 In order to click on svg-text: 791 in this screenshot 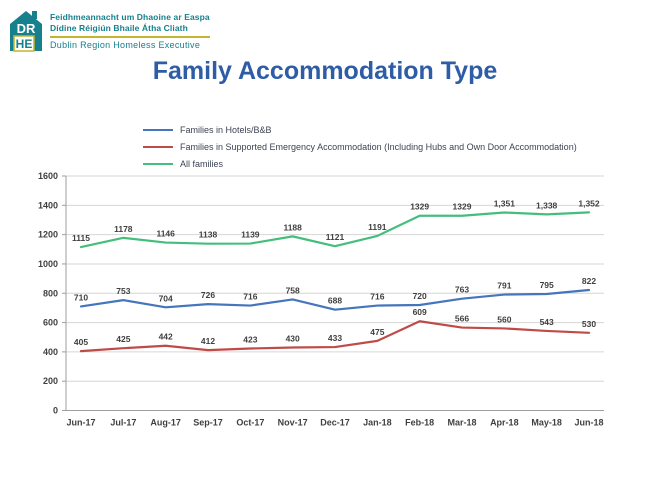, I will do `click(504, 286)`.